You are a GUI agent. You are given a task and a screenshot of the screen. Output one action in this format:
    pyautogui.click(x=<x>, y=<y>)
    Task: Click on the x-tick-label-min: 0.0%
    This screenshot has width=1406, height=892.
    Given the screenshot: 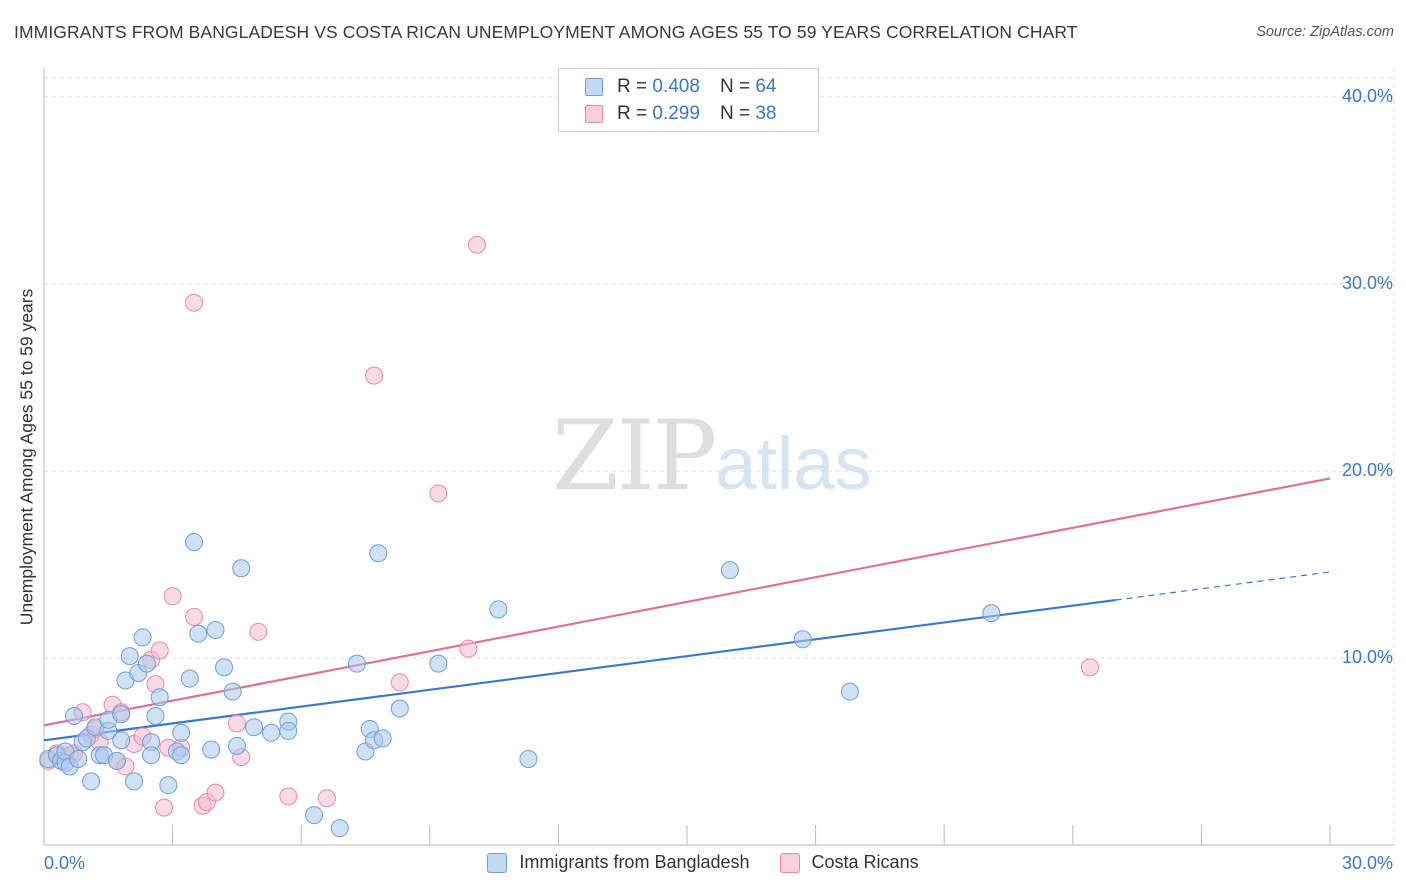 What is the action you would take?
    pyautogui.click(x=65, y=863)
    